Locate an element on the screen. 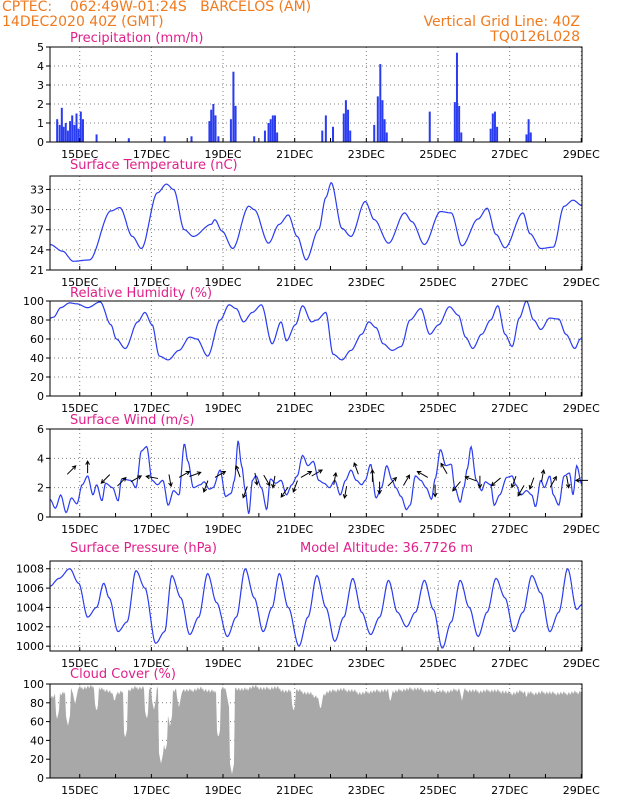 The image size is (618, 800). y-tick-label: 6 is located at coordinates (40, 429).